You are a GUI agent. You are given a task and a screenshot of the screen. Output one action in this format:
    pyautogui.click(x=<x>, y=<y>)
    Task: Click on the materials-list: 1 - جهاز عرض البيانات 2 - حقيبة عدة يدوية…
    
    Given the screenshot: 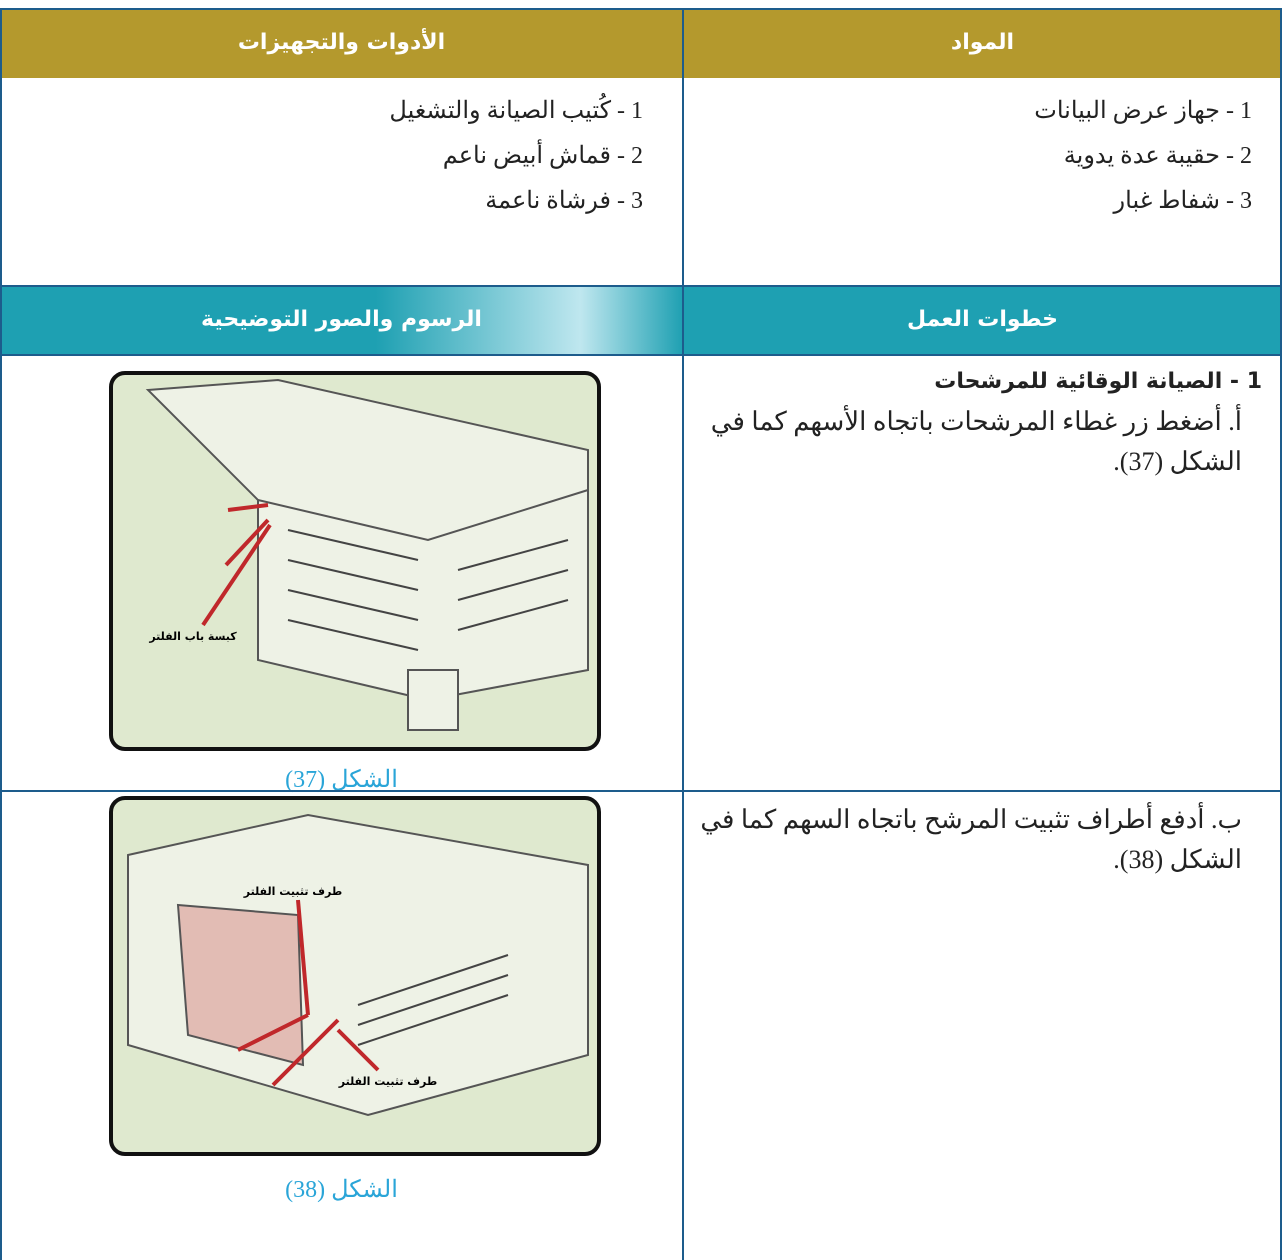 What is the action you would take?
    pyautogui.click(x=982, y=163)
    